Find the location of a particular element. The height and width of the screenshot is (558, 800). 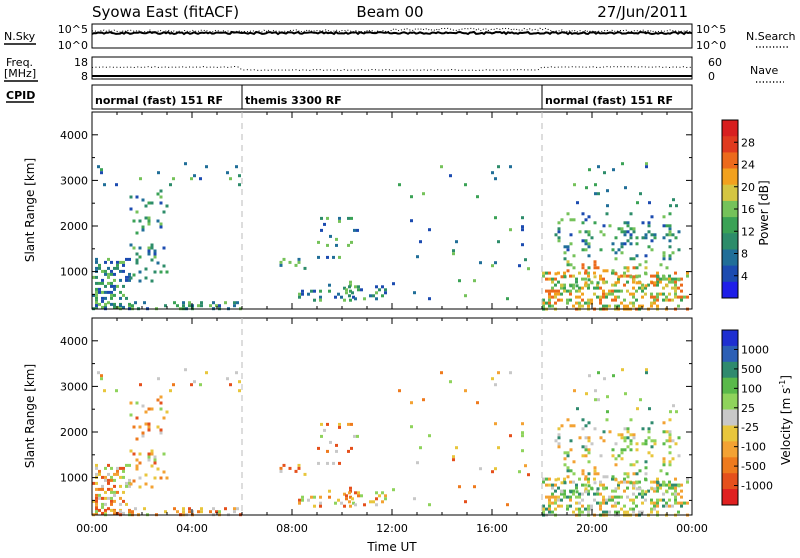

colorbar-tick-label: 20 is located at coordinates (748, 187).